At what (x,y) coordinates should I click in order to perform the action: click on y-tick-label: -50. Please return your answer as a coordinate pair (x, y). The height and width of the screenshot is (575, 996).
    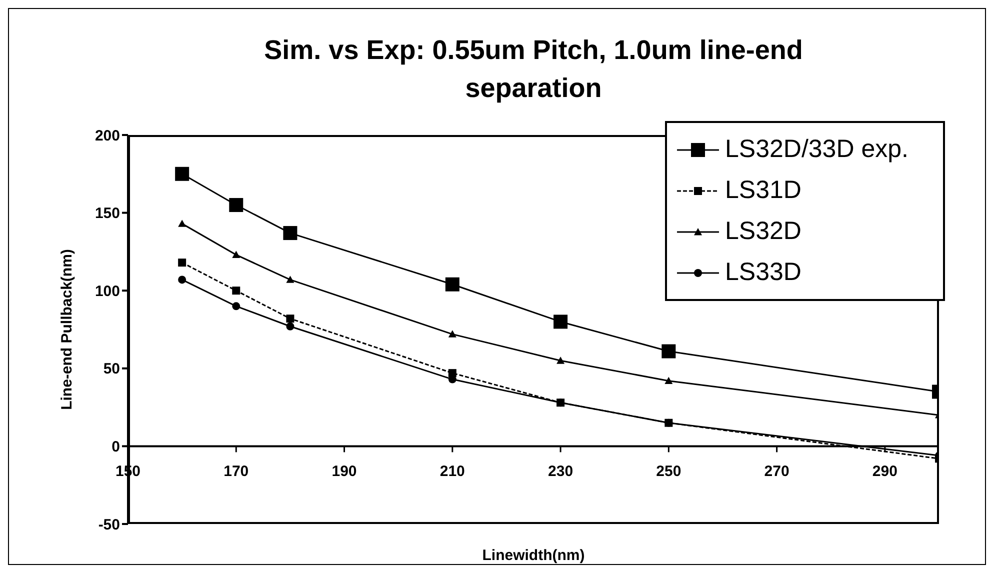
    Looking at the image, I should click on (109, 525).